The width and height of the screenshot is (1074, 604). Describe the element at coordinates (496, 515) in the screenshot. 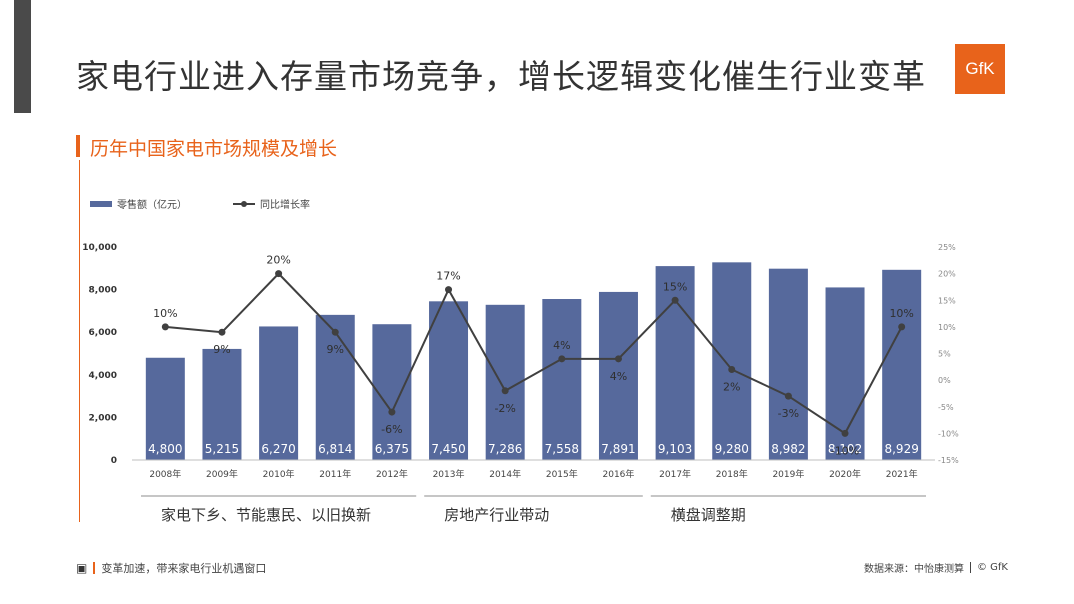

I see `period-label: 房地产行业带动` at that location.